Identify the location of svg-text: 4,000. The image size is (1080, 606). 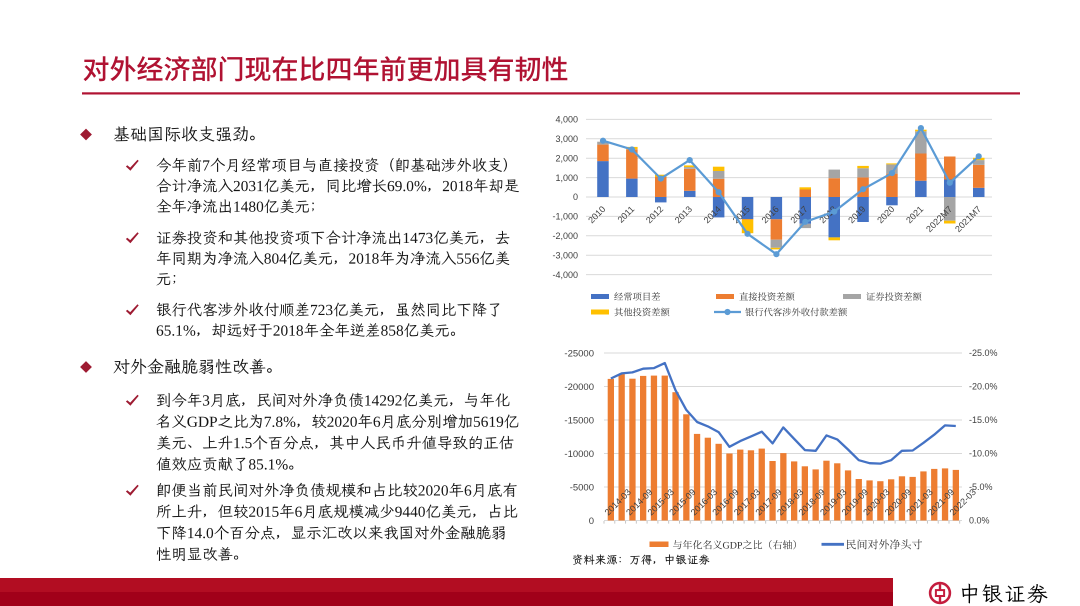
(566, 120).